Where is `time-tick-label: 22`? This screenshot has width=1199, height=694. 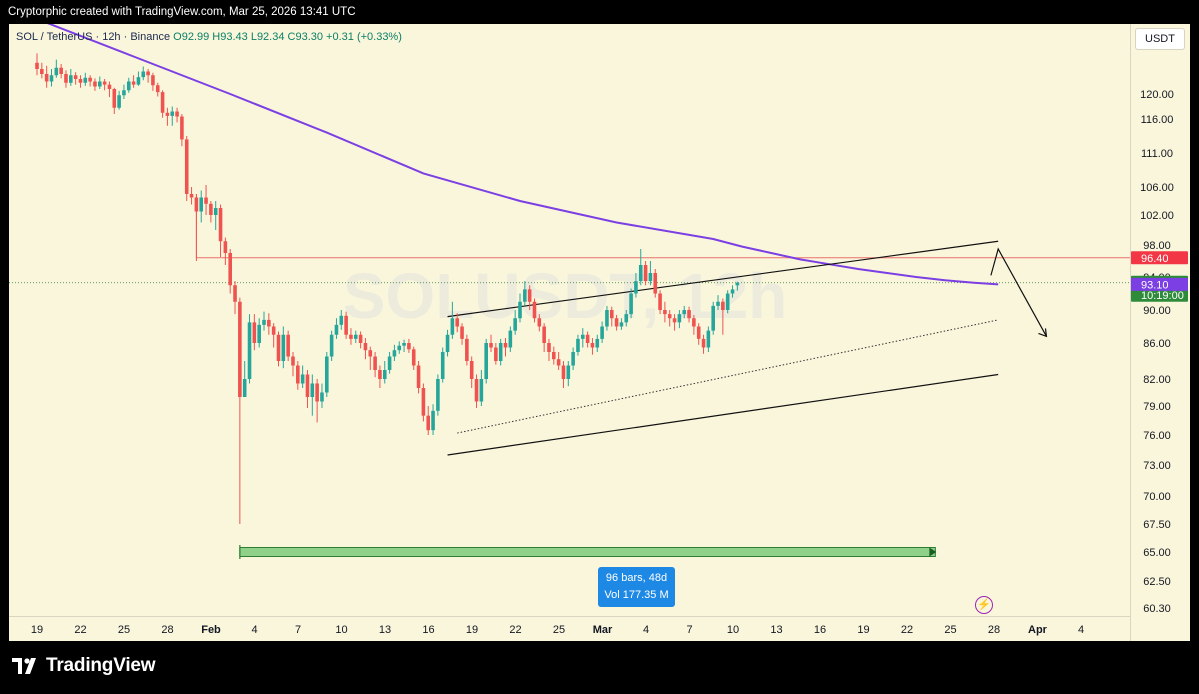 time-tick-label: 22 is located at coordinates (80, 630).